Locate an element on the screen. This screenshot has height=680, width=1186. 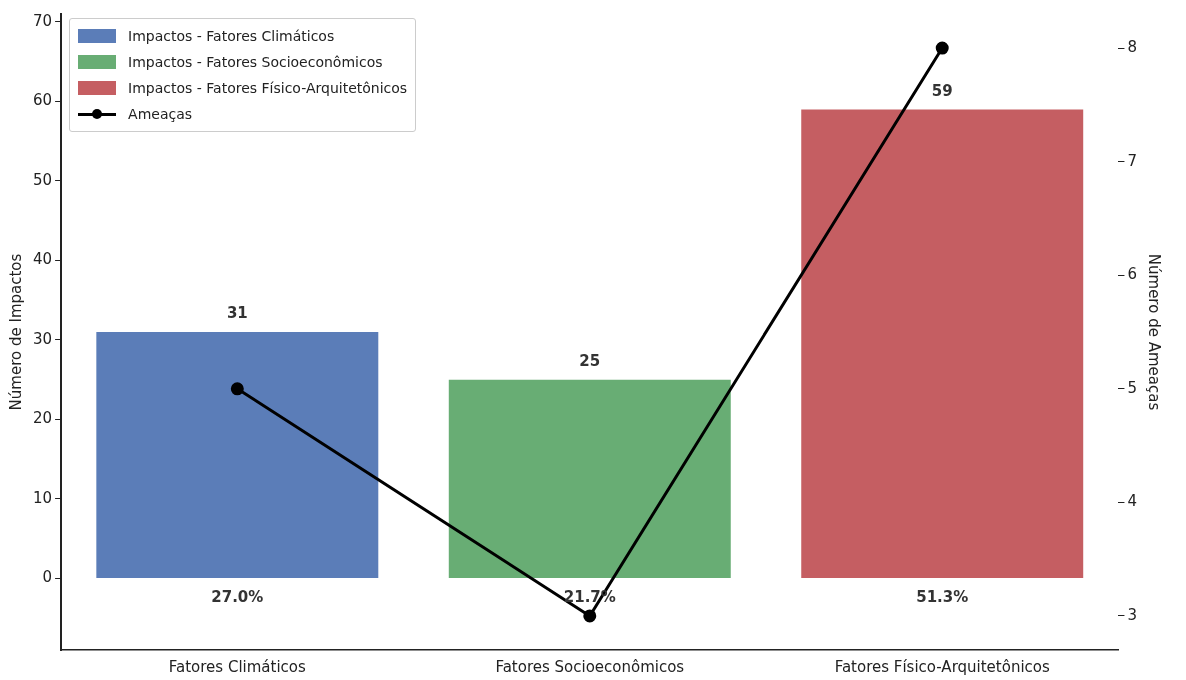
y2-tick-label: 5 is located at coordinates (1132, 387).